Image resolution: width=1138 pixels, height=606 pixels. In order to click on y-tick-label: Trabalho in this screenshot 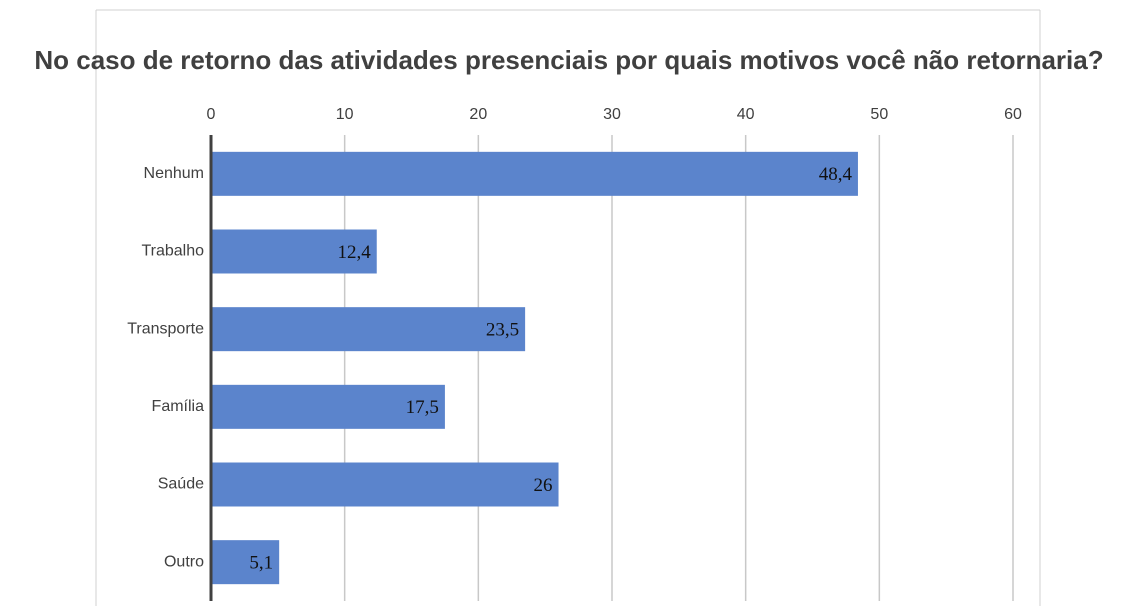, I will do `click(172, 251)`.